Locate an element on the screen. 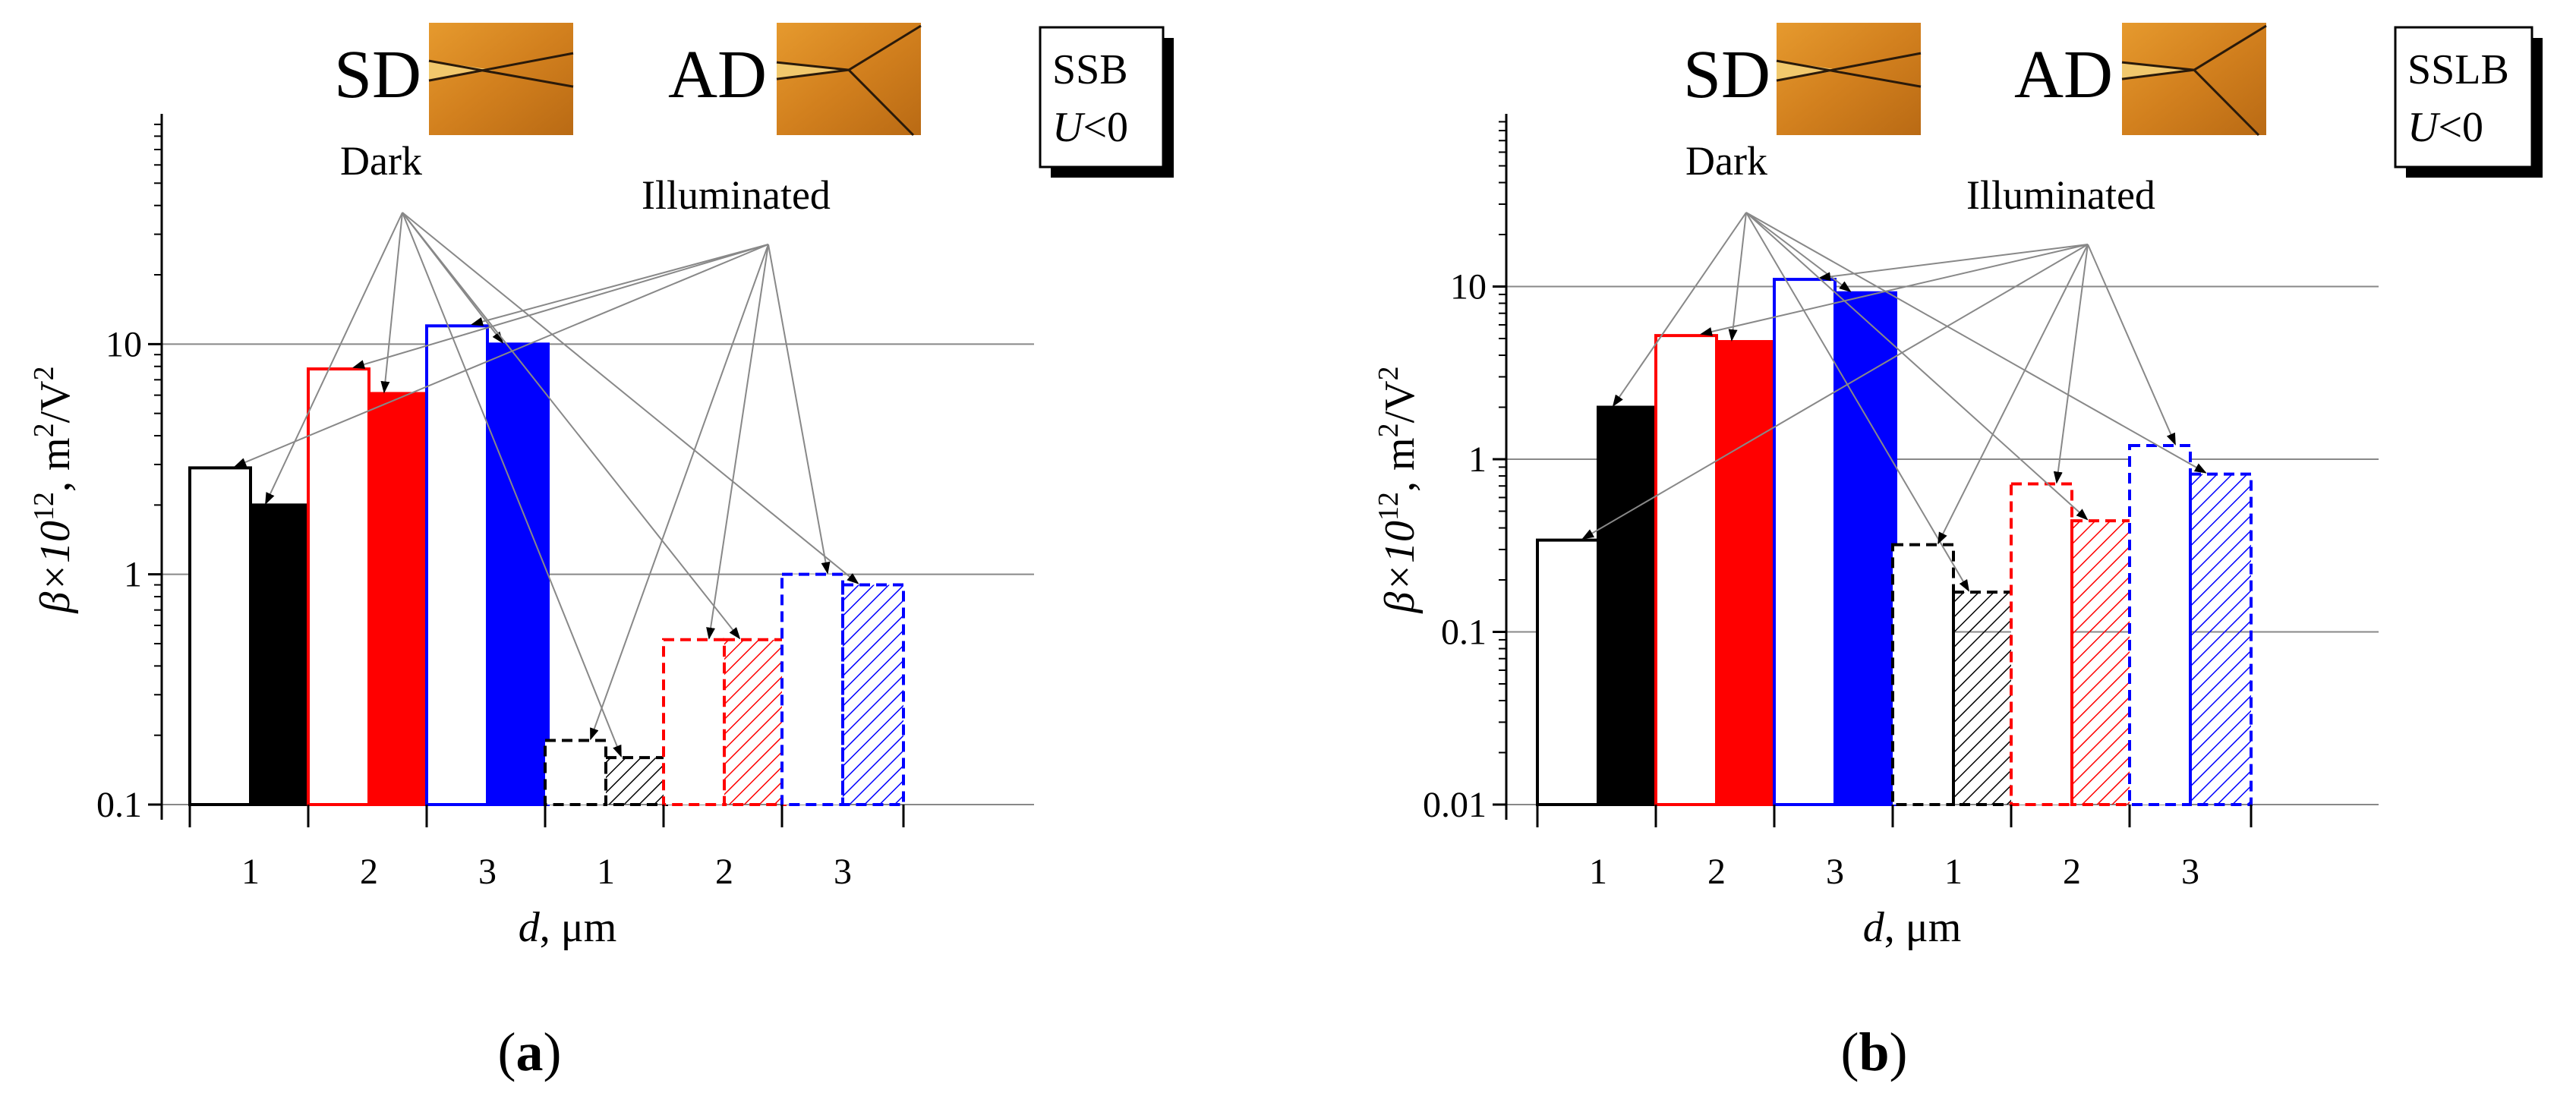  condition-box-title: SSLB is located at coordinates (2458, 69).